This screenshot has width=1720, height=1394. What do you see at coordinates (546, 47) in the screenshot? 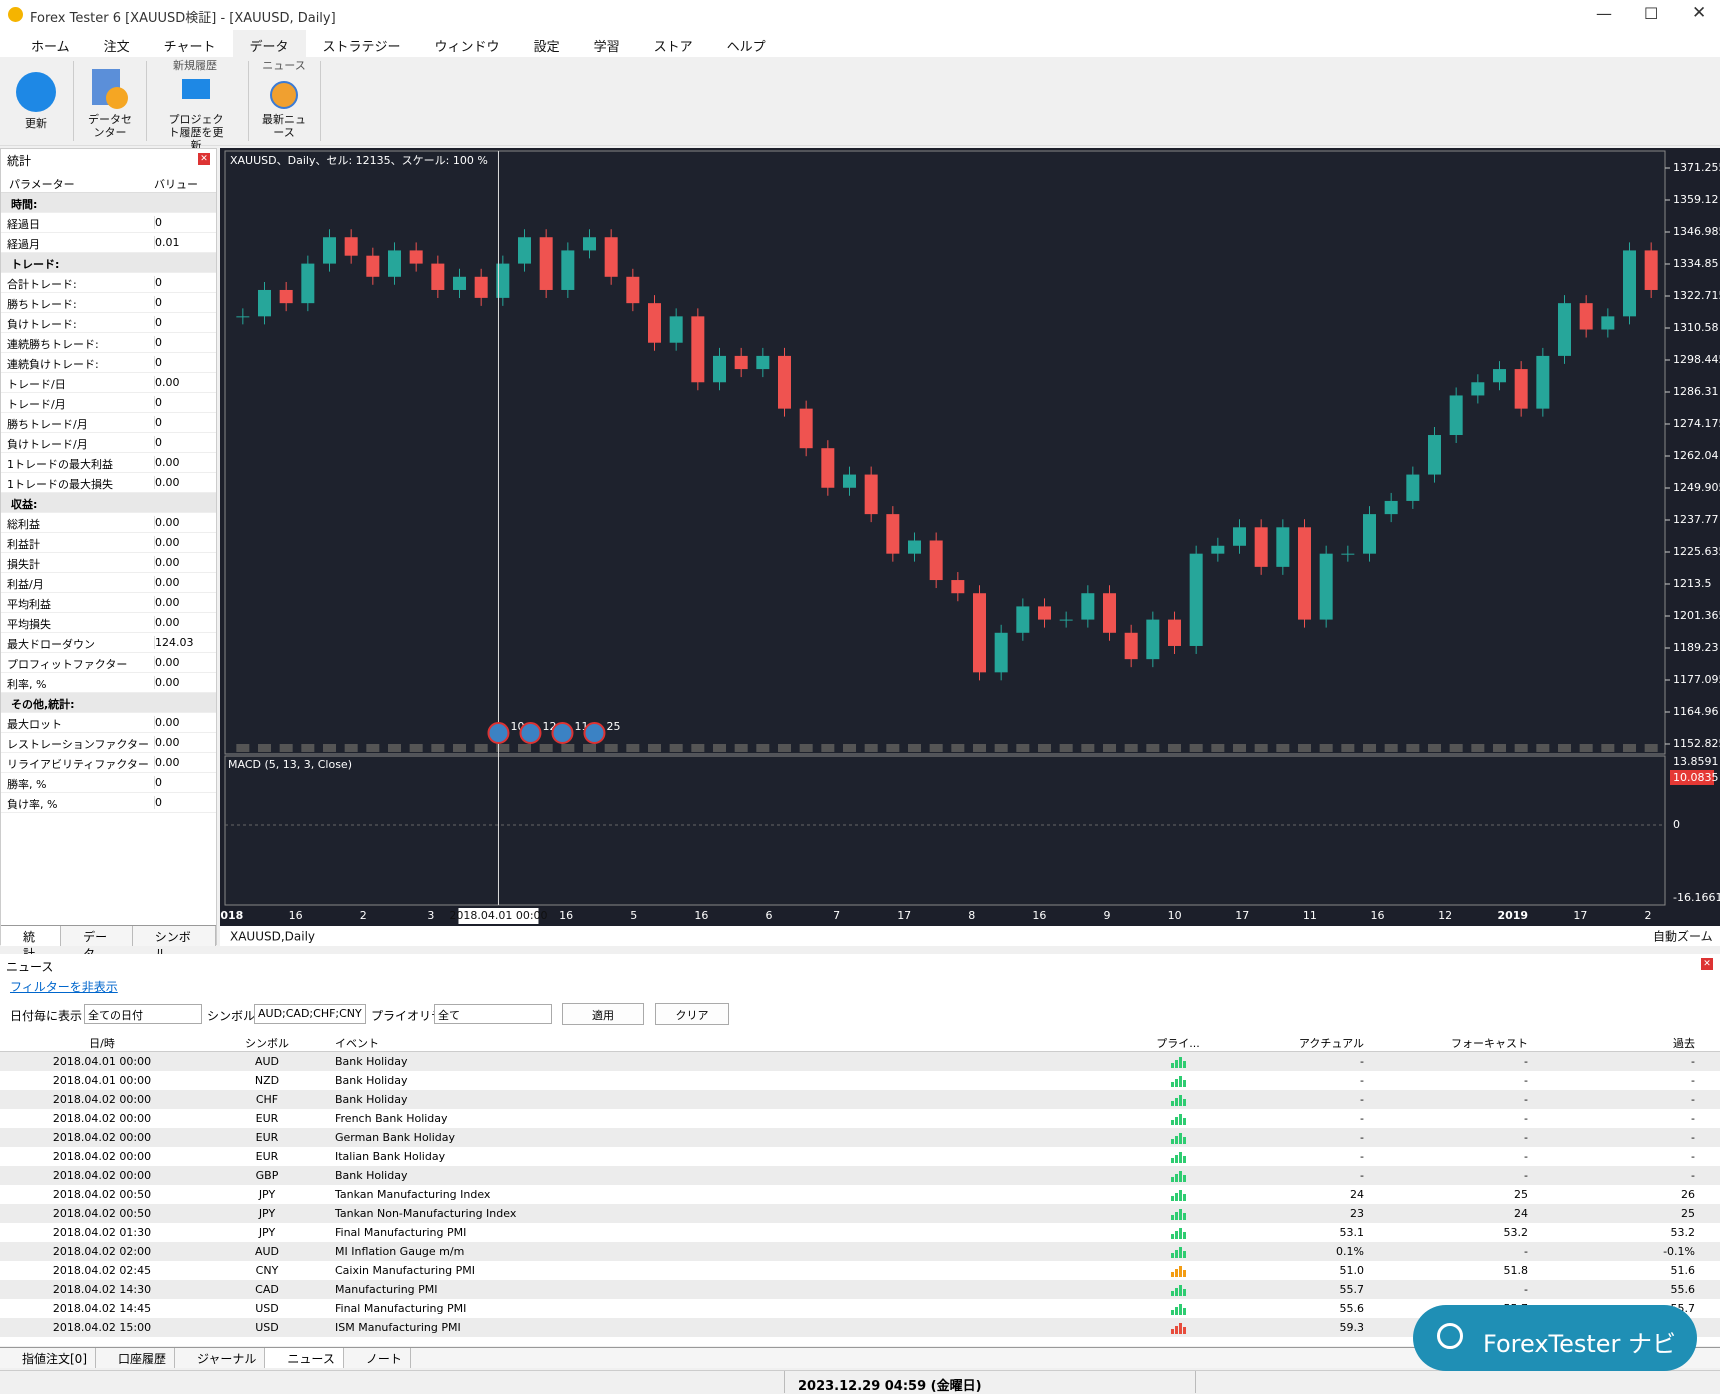
I see `menu-tab: 設定` at bounding box center [546, 47].